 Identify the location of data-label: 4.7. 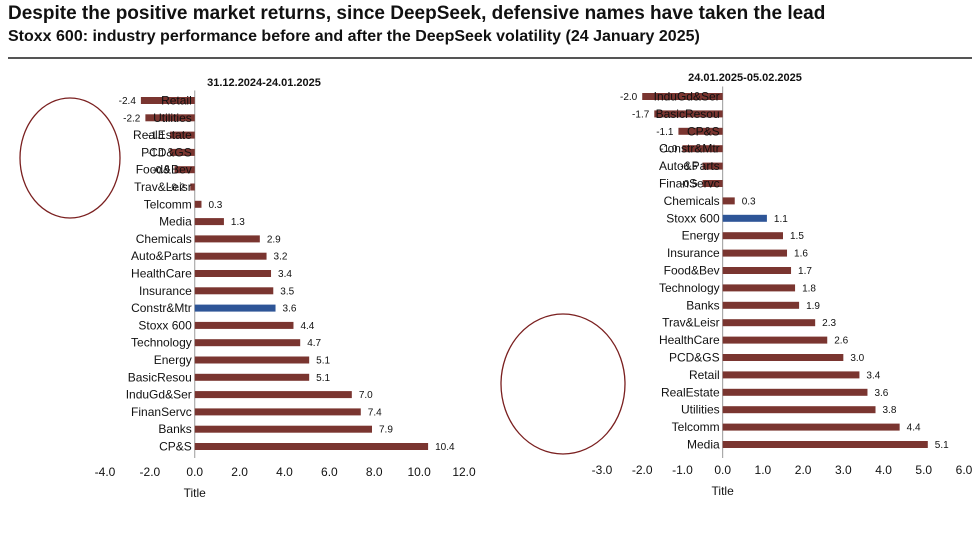
(314, 343).